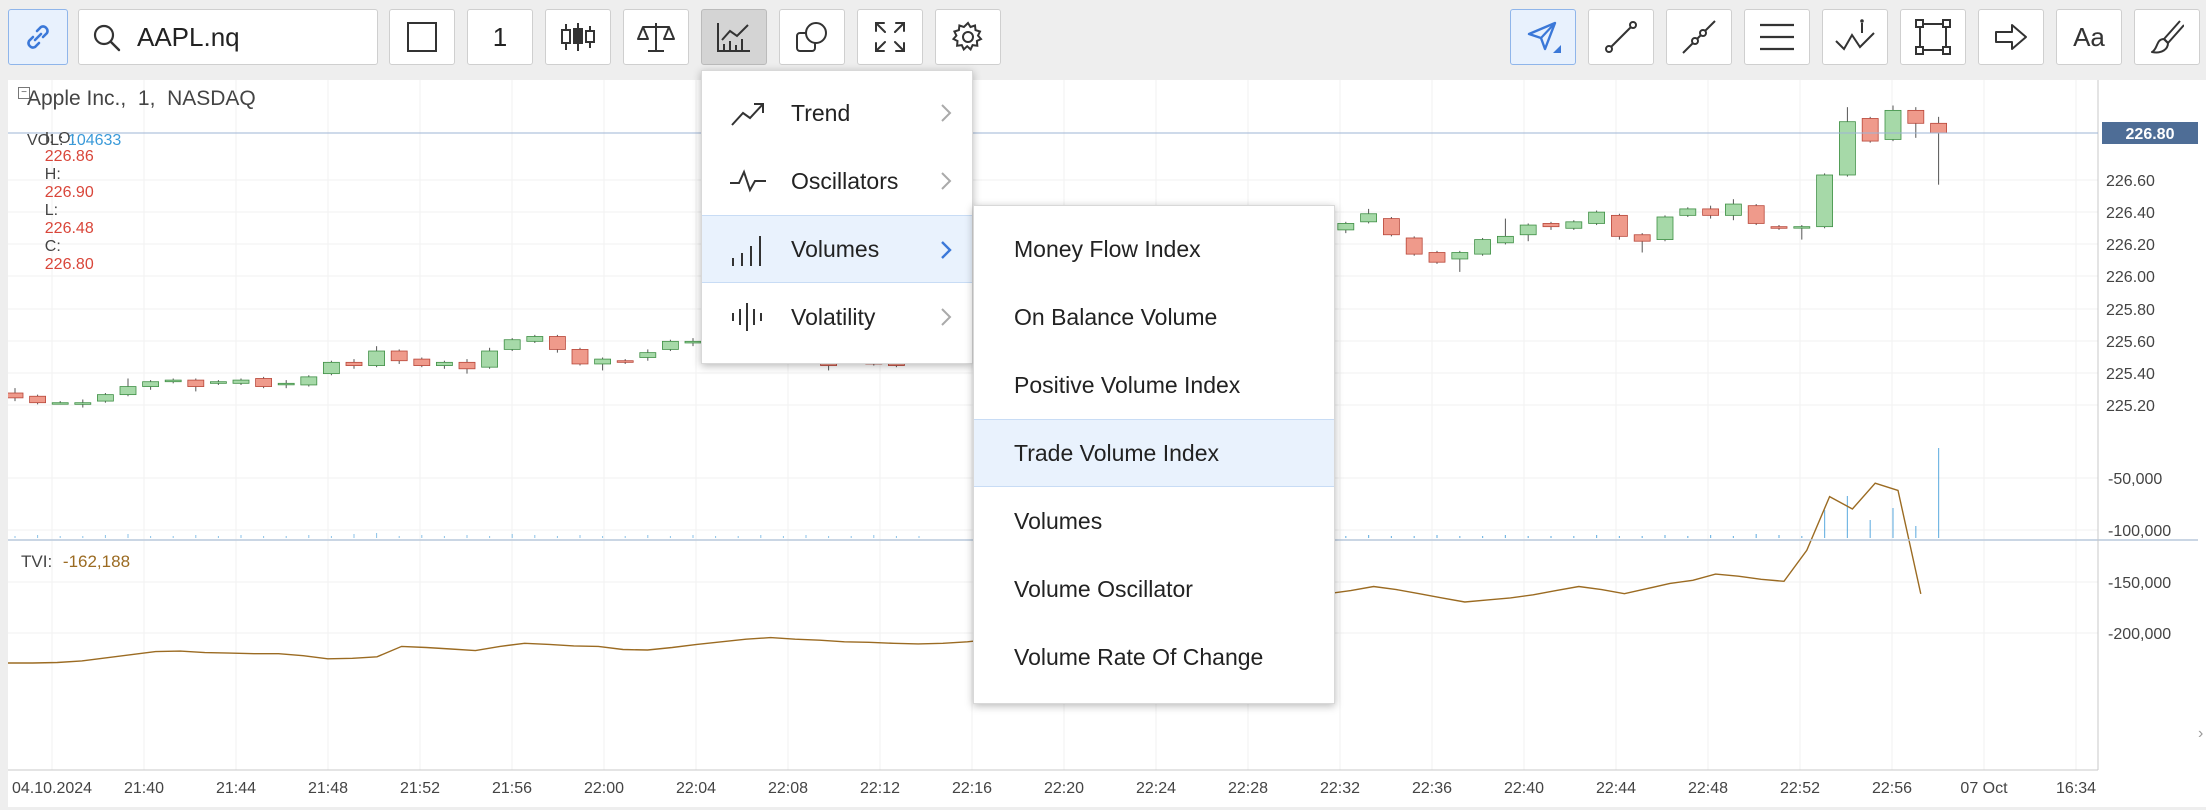 The height and width of the screenshot is (810, 2206). Describe the element at coordinates (1248, 788) in the screenshot. I see `time-tick-label: 22:28` at that location.